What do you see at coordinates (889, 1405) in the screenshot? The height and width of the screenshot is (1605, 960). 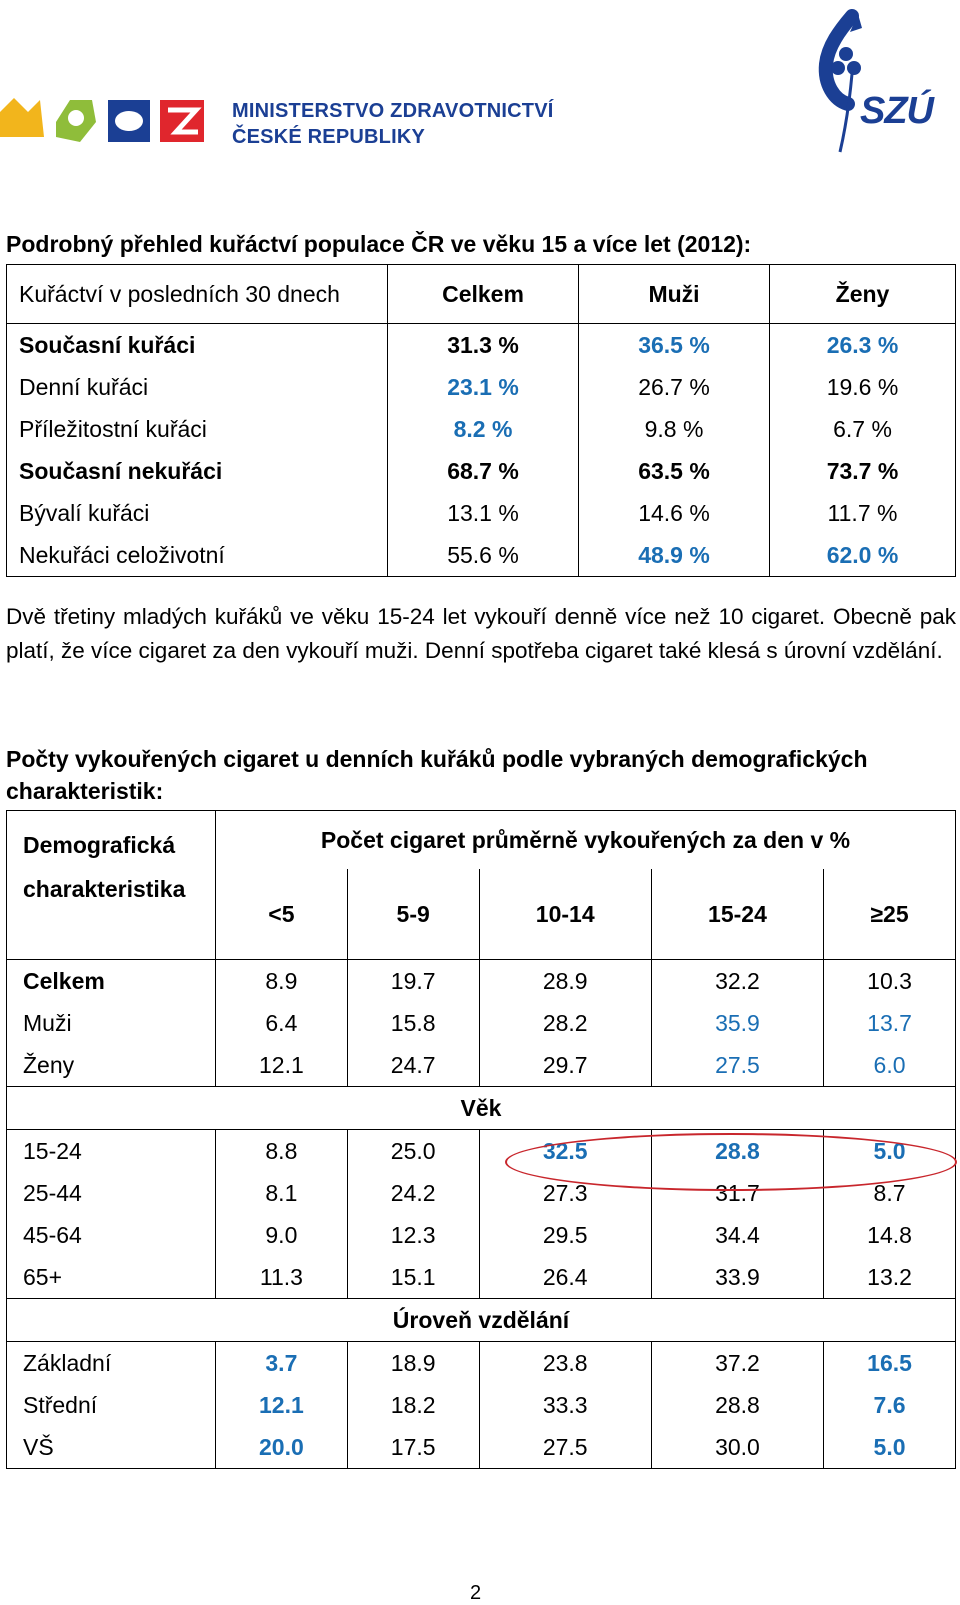 I see `table-cell: 7.6` at bounding box center [889, 1405].